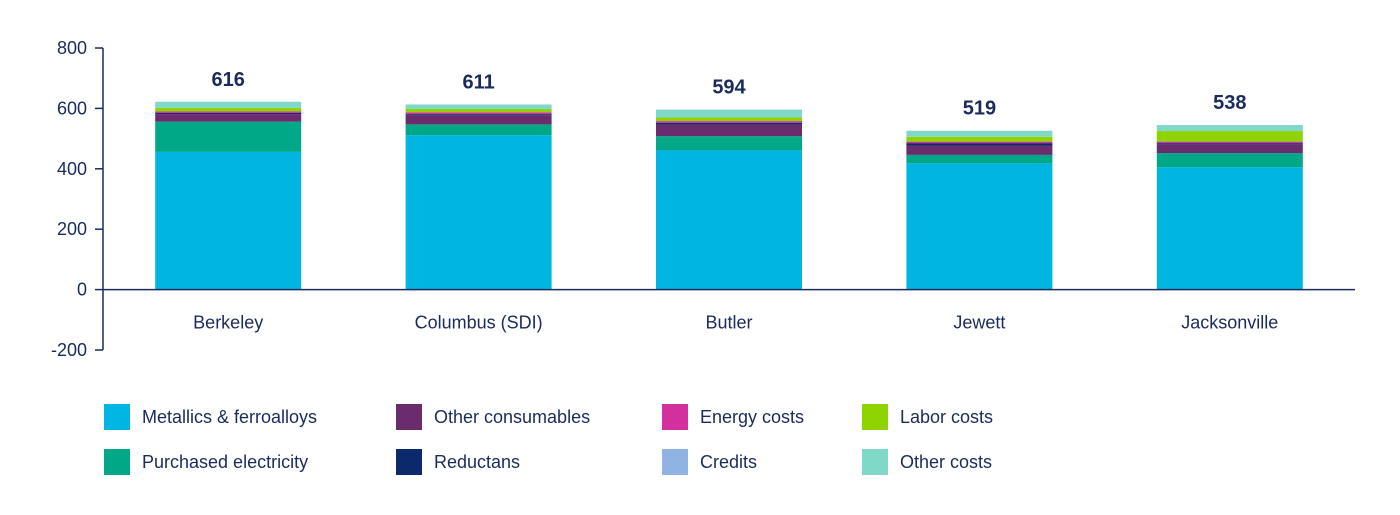  I want to click on y-tick-label: 0, so click(82, 290).